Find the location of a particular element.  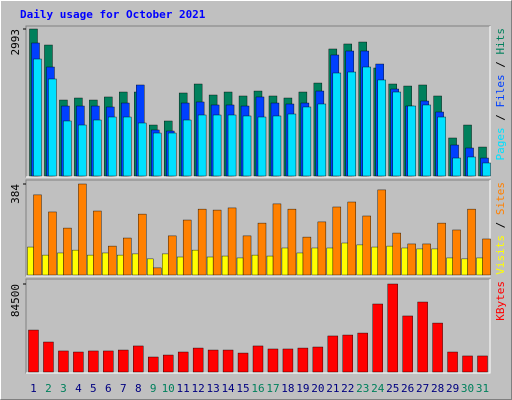

x-tick-label: 22 is located at coordinates (347, 388).